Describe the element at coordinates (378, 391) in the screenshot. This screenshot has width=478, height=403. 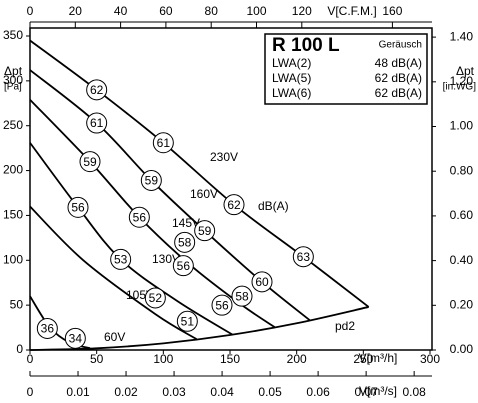
I see `x2-axis-label: V[m³/s]` at that location.